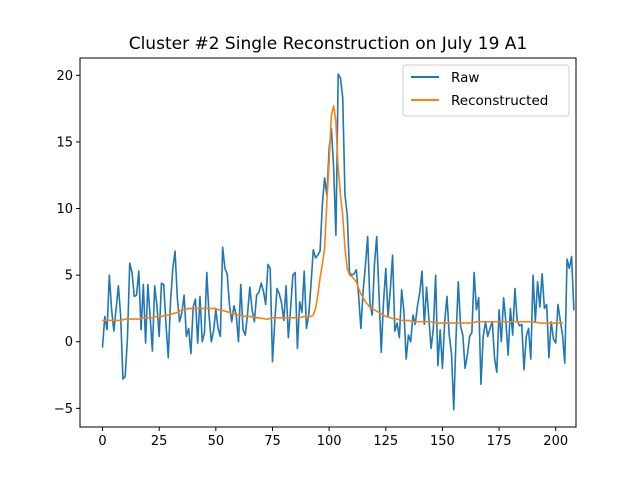  What do you see at coordinates (385, 441) in the screenshot?
I see `x-tick-label: 125` at bounding box center [385, 441].